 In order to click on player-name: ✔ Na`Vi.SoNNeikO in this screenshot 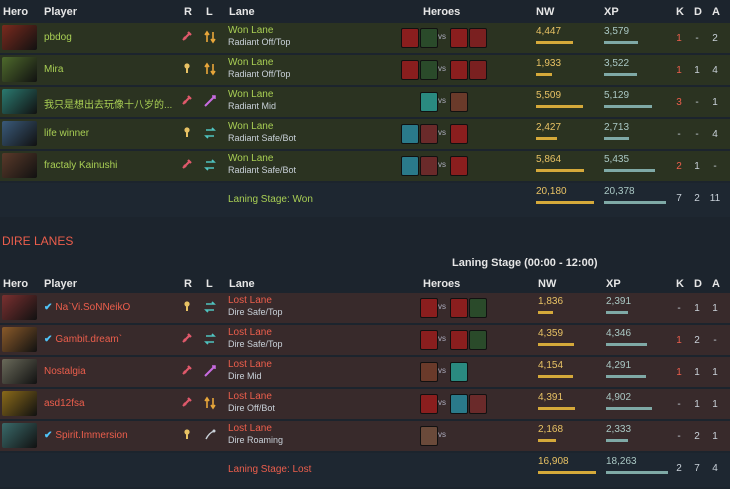, I will do `click(87, 307)`.